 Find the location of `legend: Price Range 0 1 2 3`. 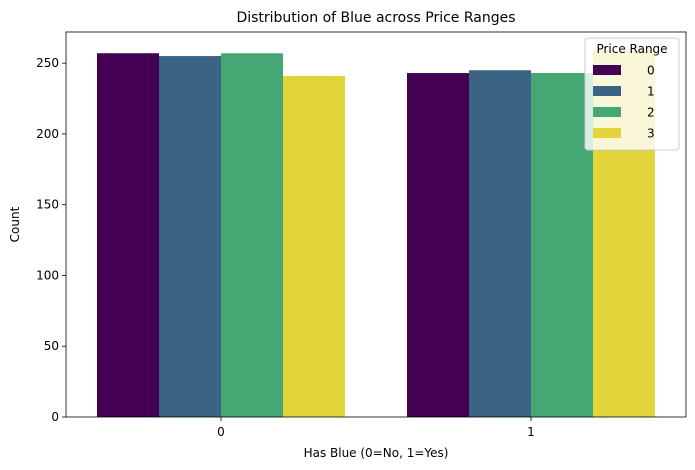

legend: Price Range 0 1 2 3 is located at coordinates (632, 94).